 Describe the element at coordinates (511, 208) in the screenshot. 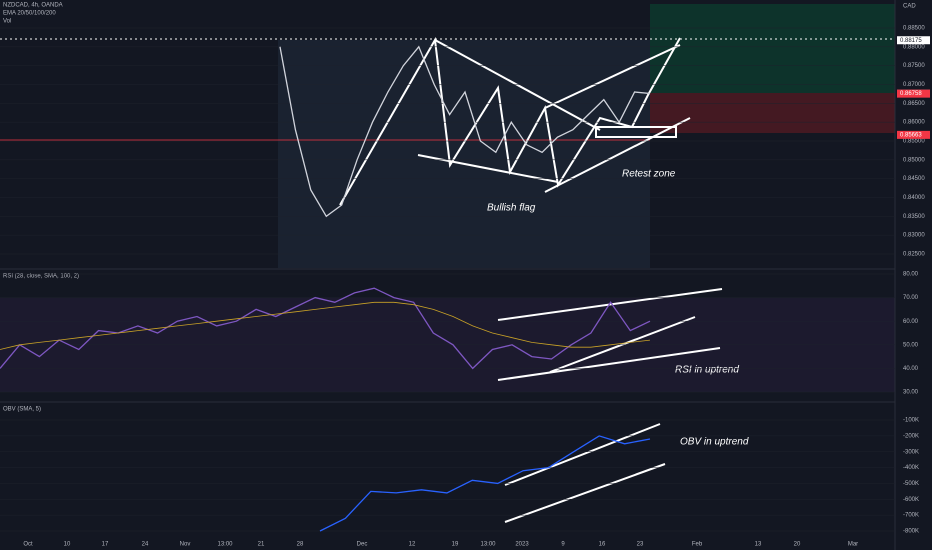

I see `annotation: Bullish flag` at that location.